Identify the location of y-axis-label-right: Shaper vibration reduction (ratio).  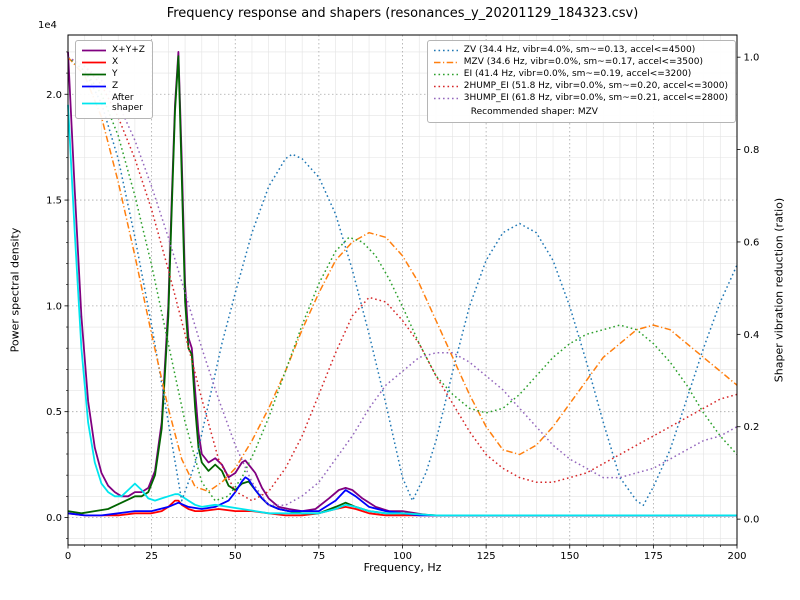
(779, 290).